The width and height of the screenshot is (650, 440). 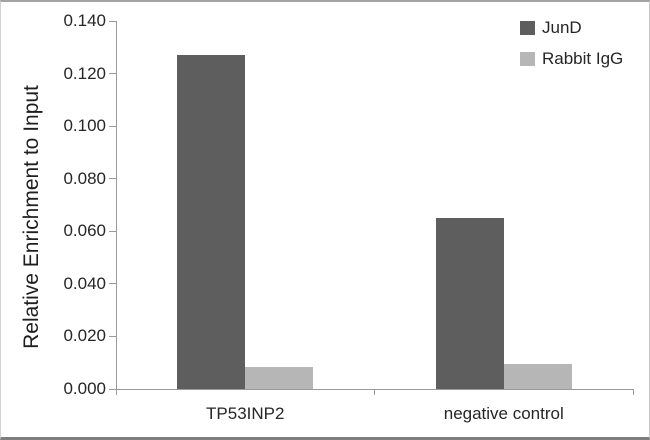 I want to click on bar-jund-negative-control, so click(x=469, y=303).